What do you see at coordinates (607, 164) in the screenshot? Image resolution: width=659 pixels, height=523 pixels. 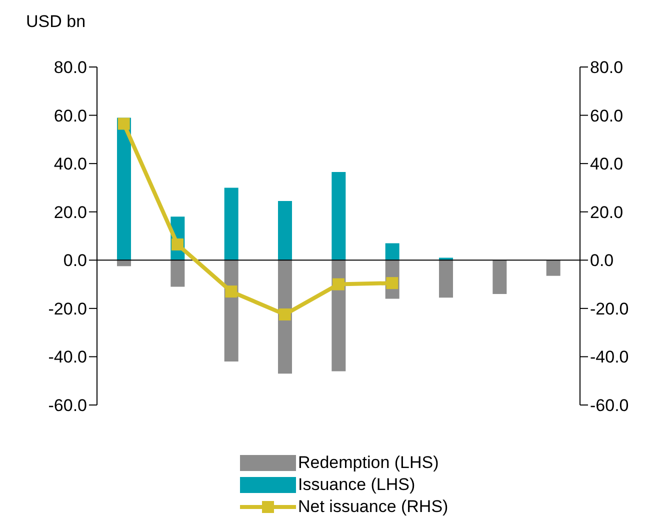 I see `y2-tick-label: 40.0` at bounding box center [607, 164].